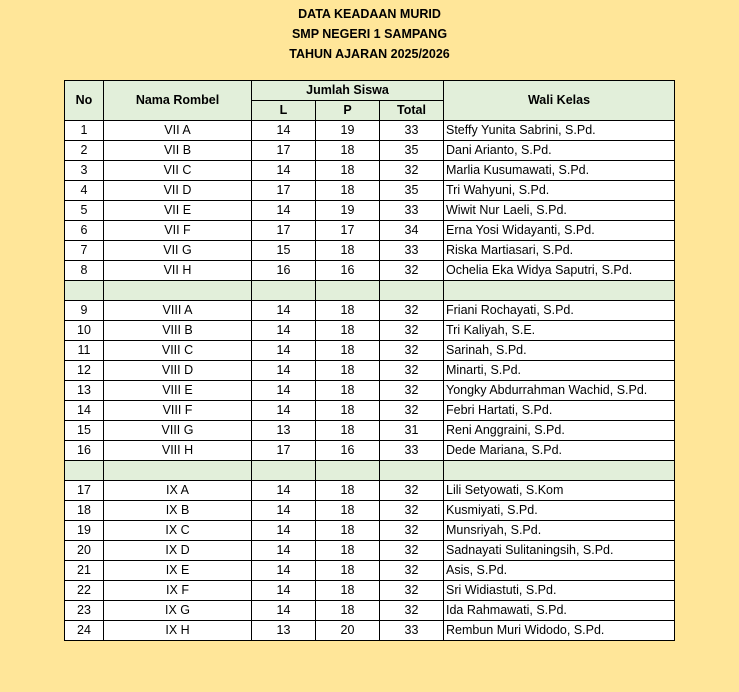 This screenshot has height=692, width=739. I want to click on cell-rombel: VII H, so click(177, 270).